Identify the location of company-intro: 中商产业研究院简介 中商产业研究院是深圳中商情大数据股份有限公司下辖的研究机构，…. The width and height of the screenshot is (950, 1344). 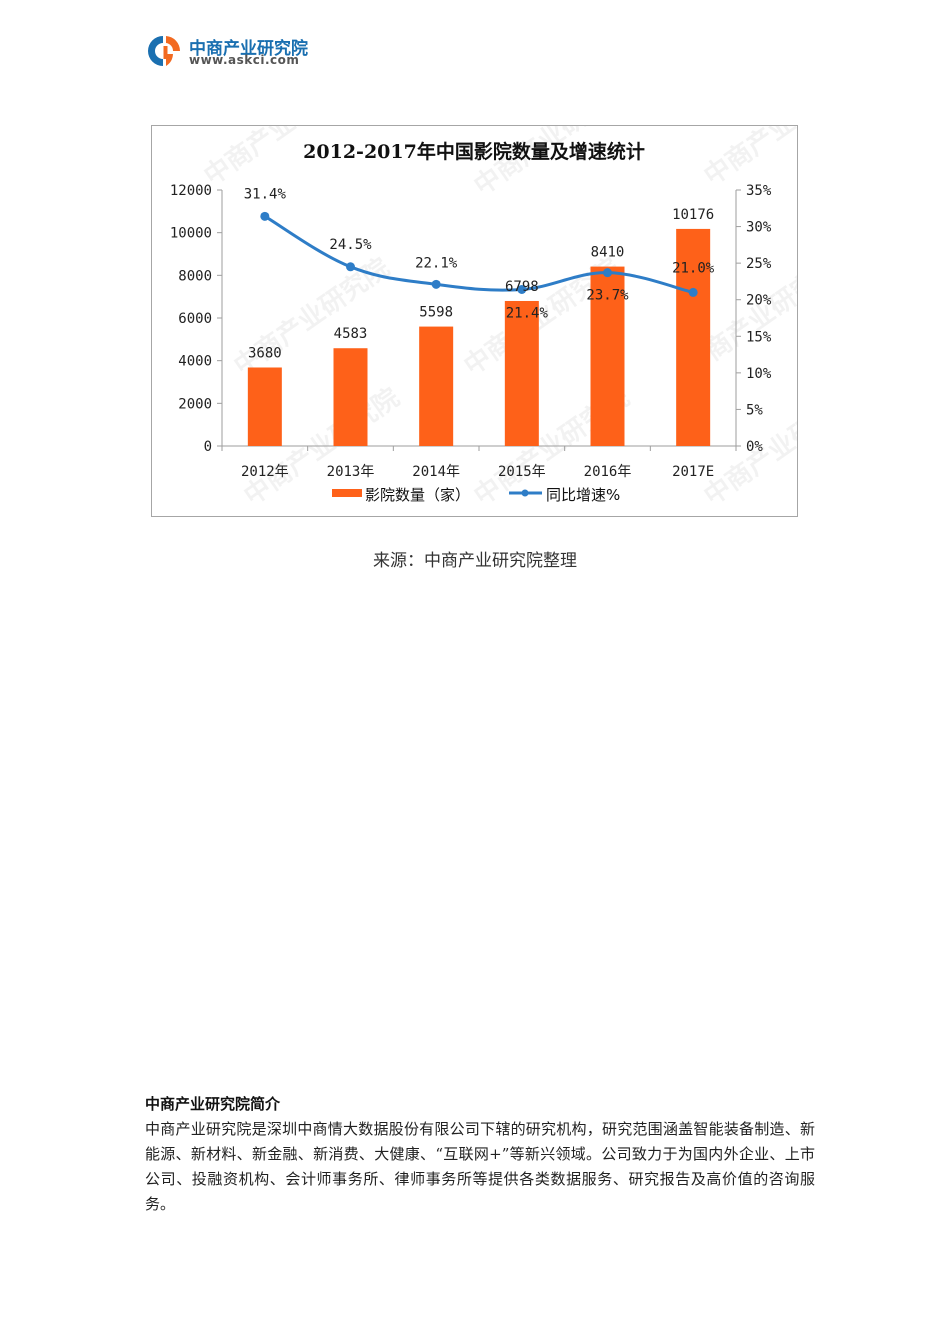
(480, 1155).